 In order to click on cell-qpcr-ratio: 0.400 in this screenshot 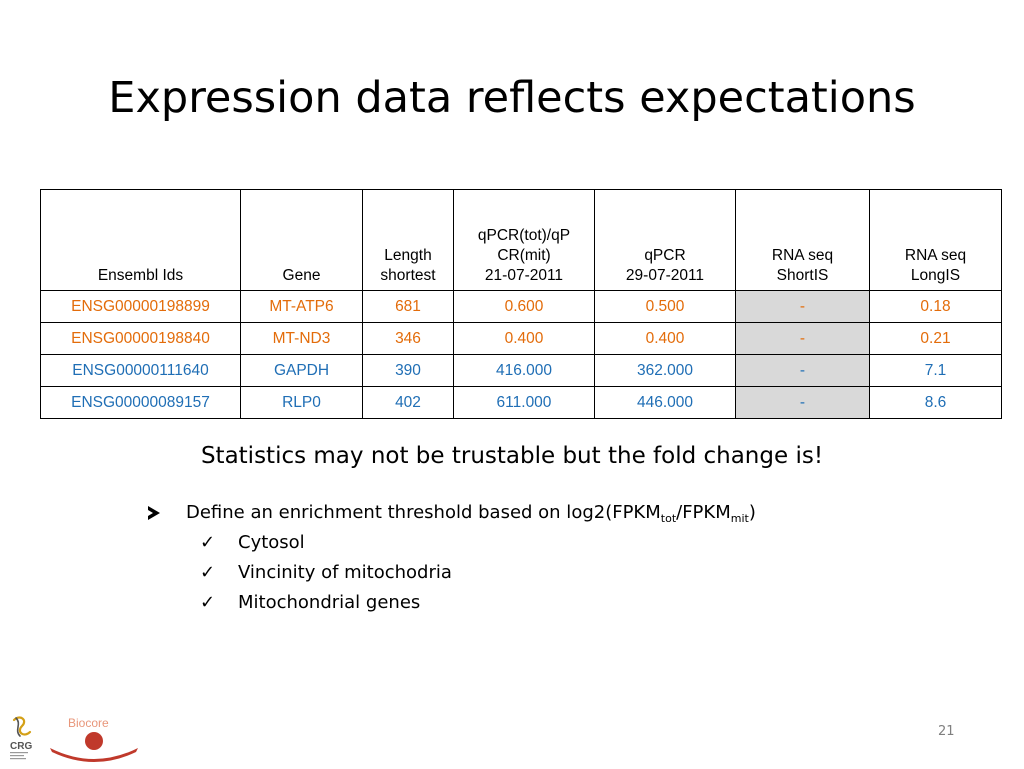, I will do `click(524, 338)`.